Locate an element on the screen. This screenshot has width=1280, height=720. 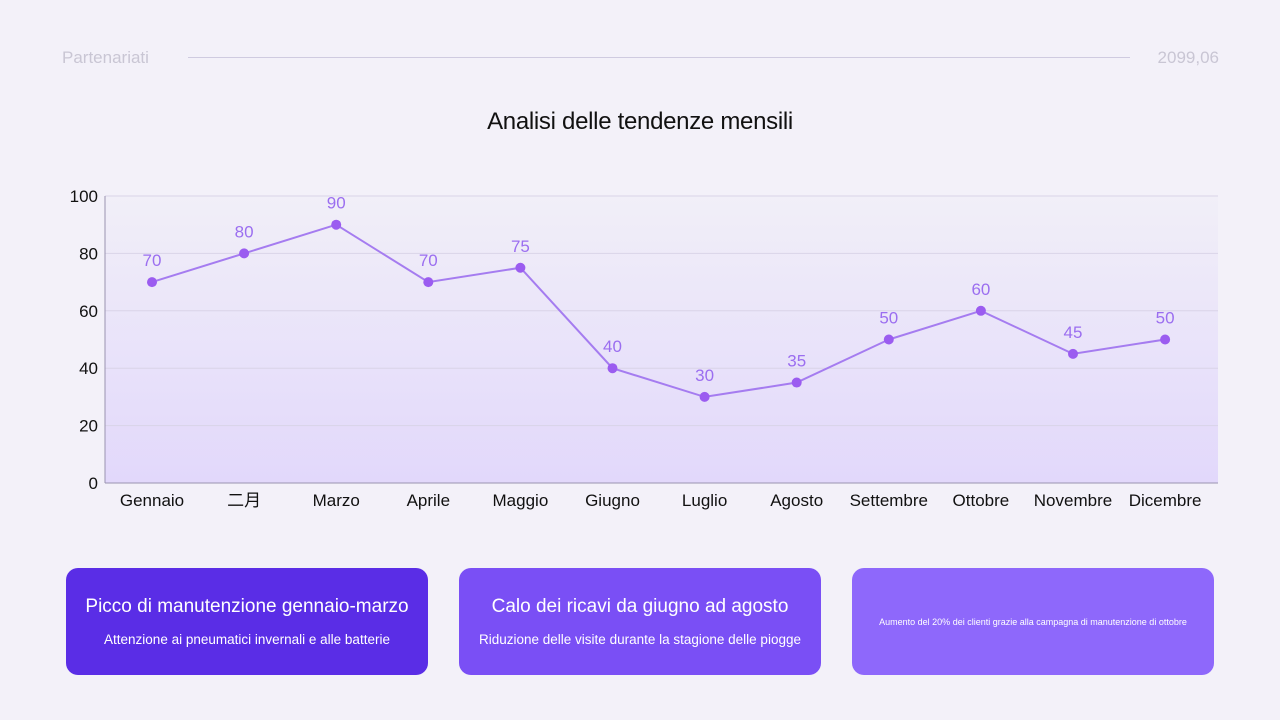
x-tick-label: Gennaio is located at coordinates (152, 500).